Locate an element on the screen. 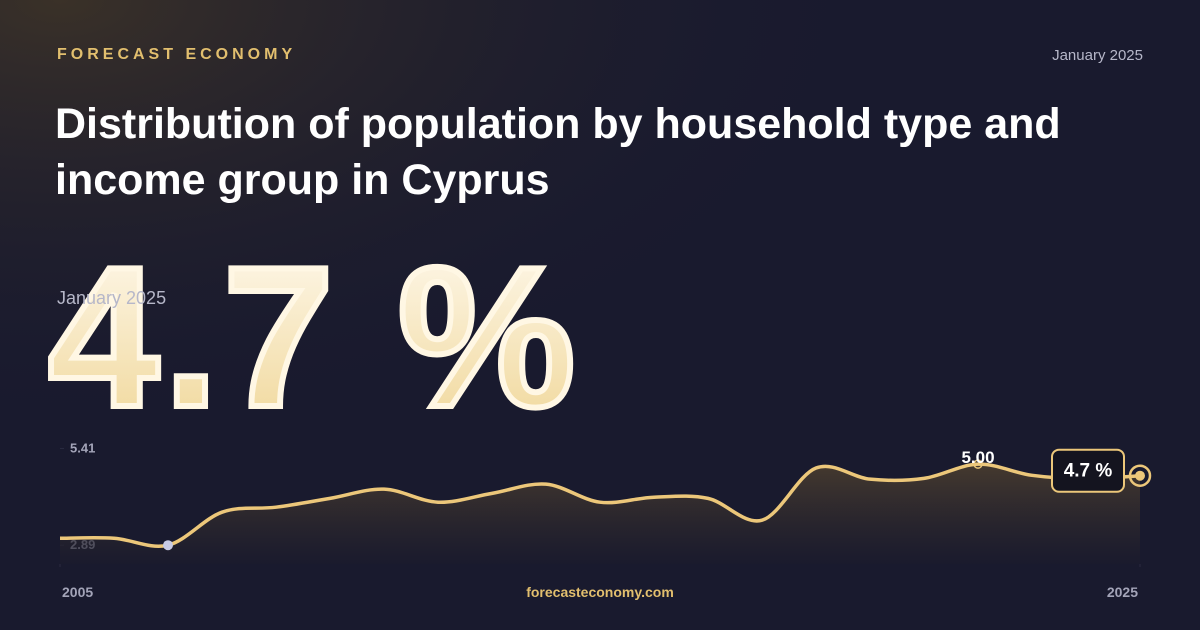 This screenshot has height=630, width=1200. y-tick-label: 5.41 is located at coordinates (82, 447).